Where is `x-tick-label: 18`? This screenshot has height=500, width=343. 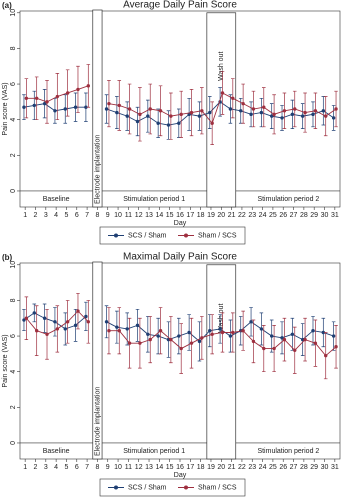 x-tick-label: 18 is located at coordinates (201, 215).